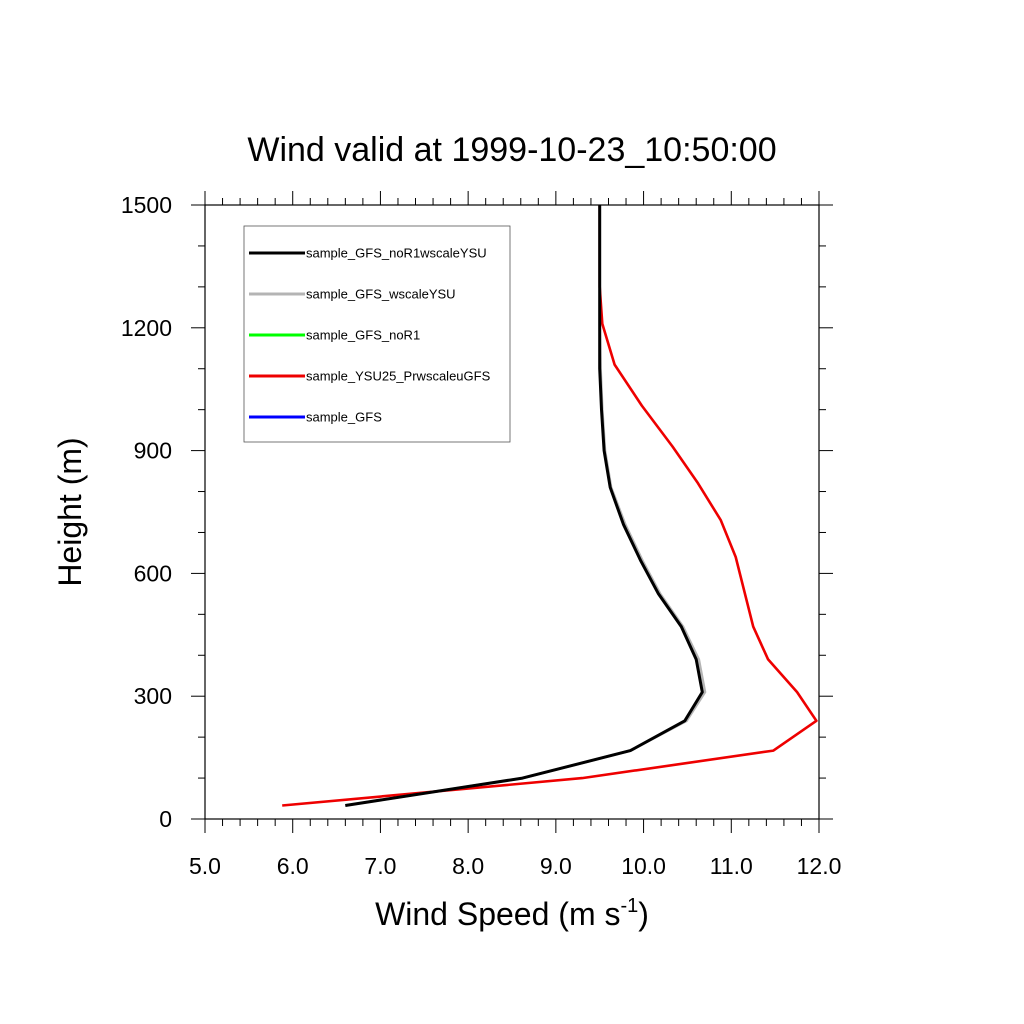 This screenshot has width=1024, height=1024. Describe the element at coordinates (556, 866) in the screenshot. I see `x-tick-label: 9.0` at that location.